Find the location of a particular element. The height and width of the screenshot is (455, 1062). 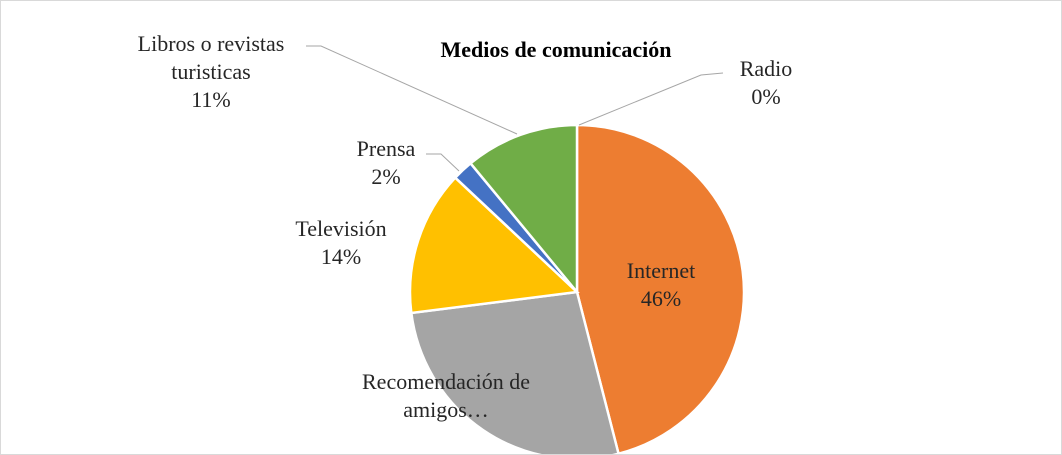

data-label: Prensa 2% is located at coordinates (386, 163).